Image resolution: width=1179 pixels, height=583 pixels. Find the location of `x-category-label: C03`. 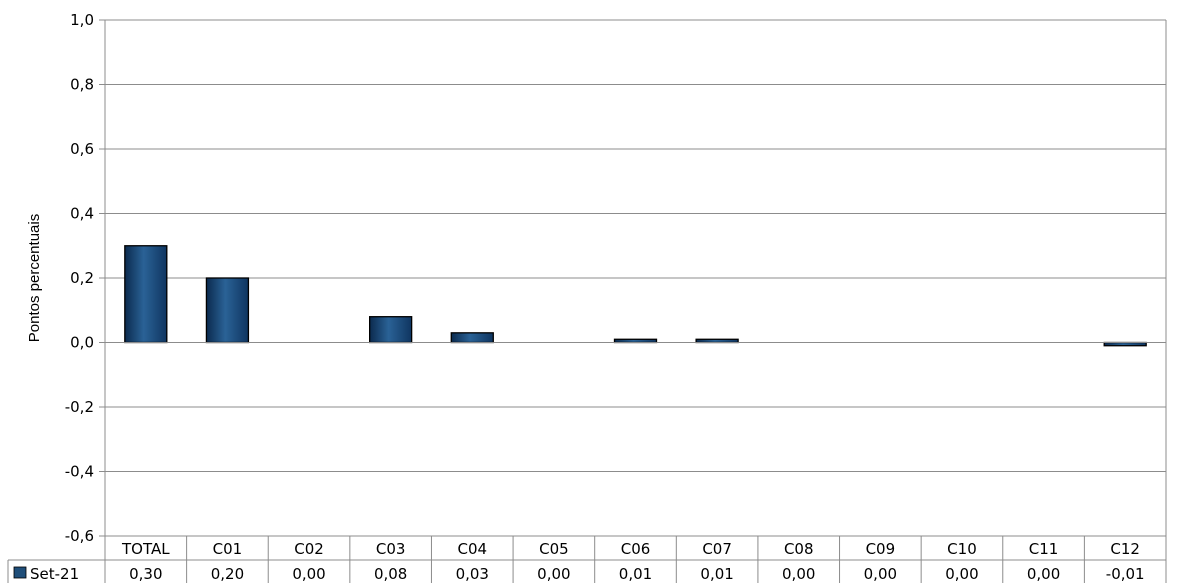

x-category-label: C03 is located at coordinates (391, 549).